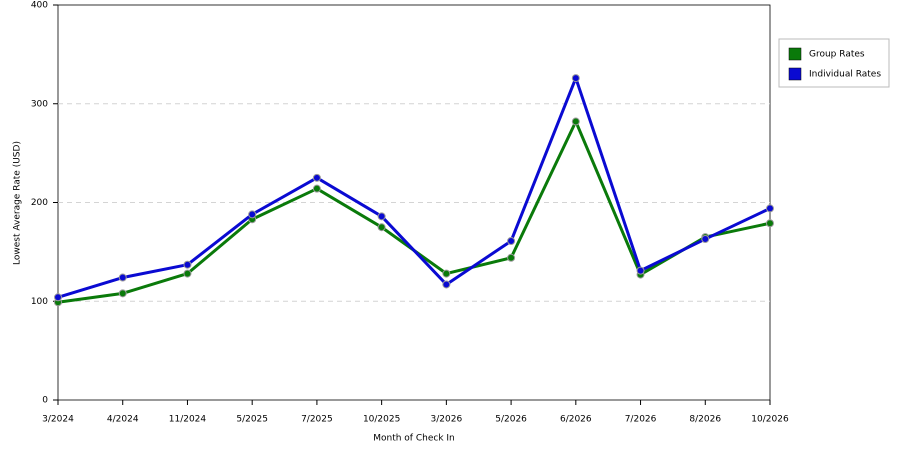 The image size is (900, 450). I want to click on x-tick-label: 7/2025, so click(317, 420).